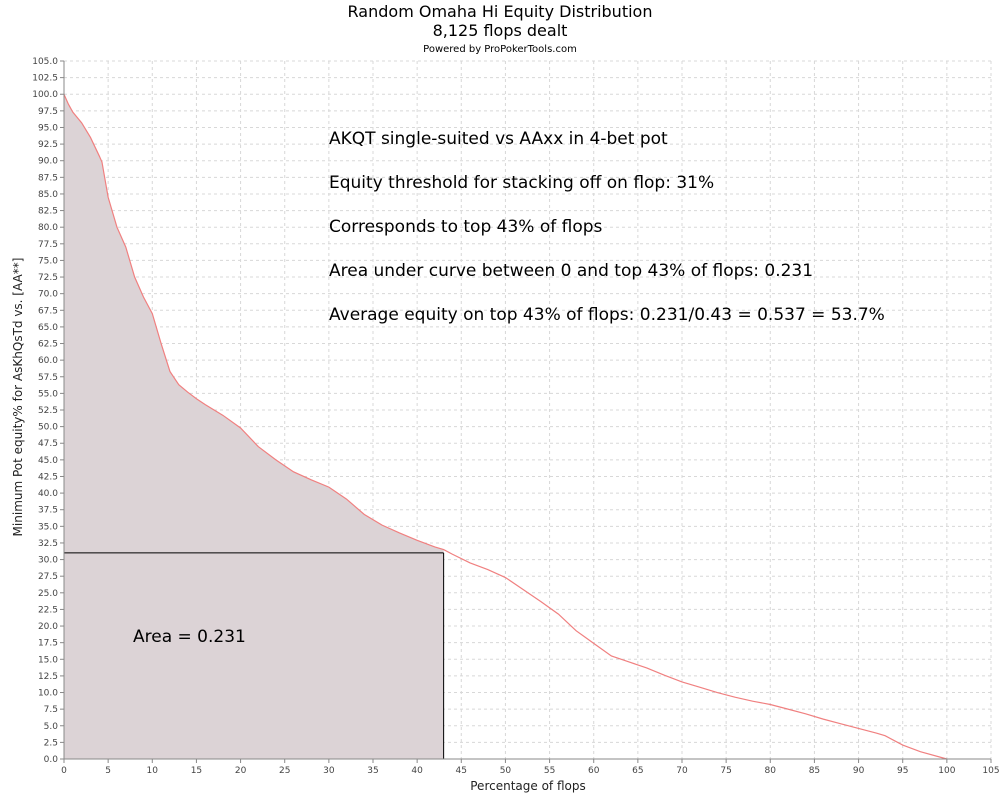  What do you see at coordinates (45, 79) in the screenshot?
I see `y-tick-label: 102.5` at bounding box center [45, 79].